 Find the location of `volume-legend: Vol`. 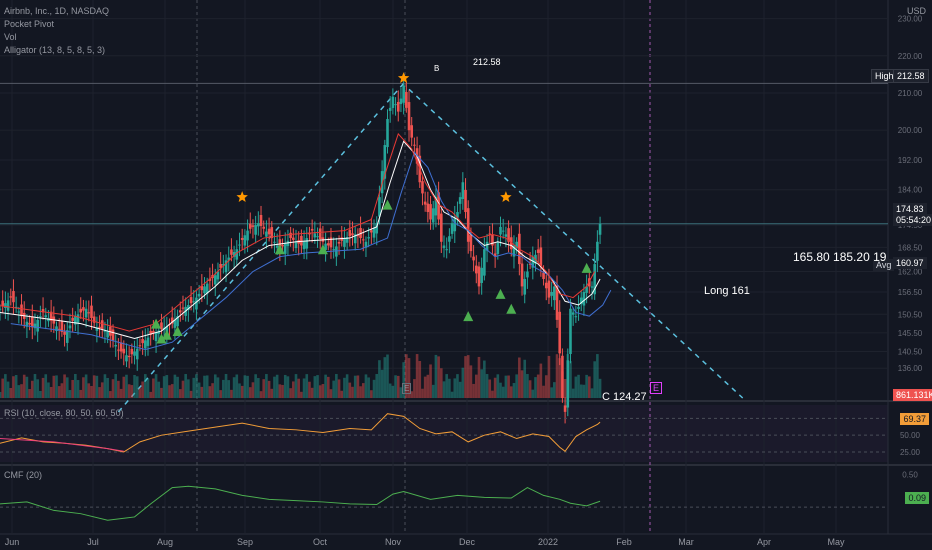

volume-legend: Vol is located at coordinates (10, 37).